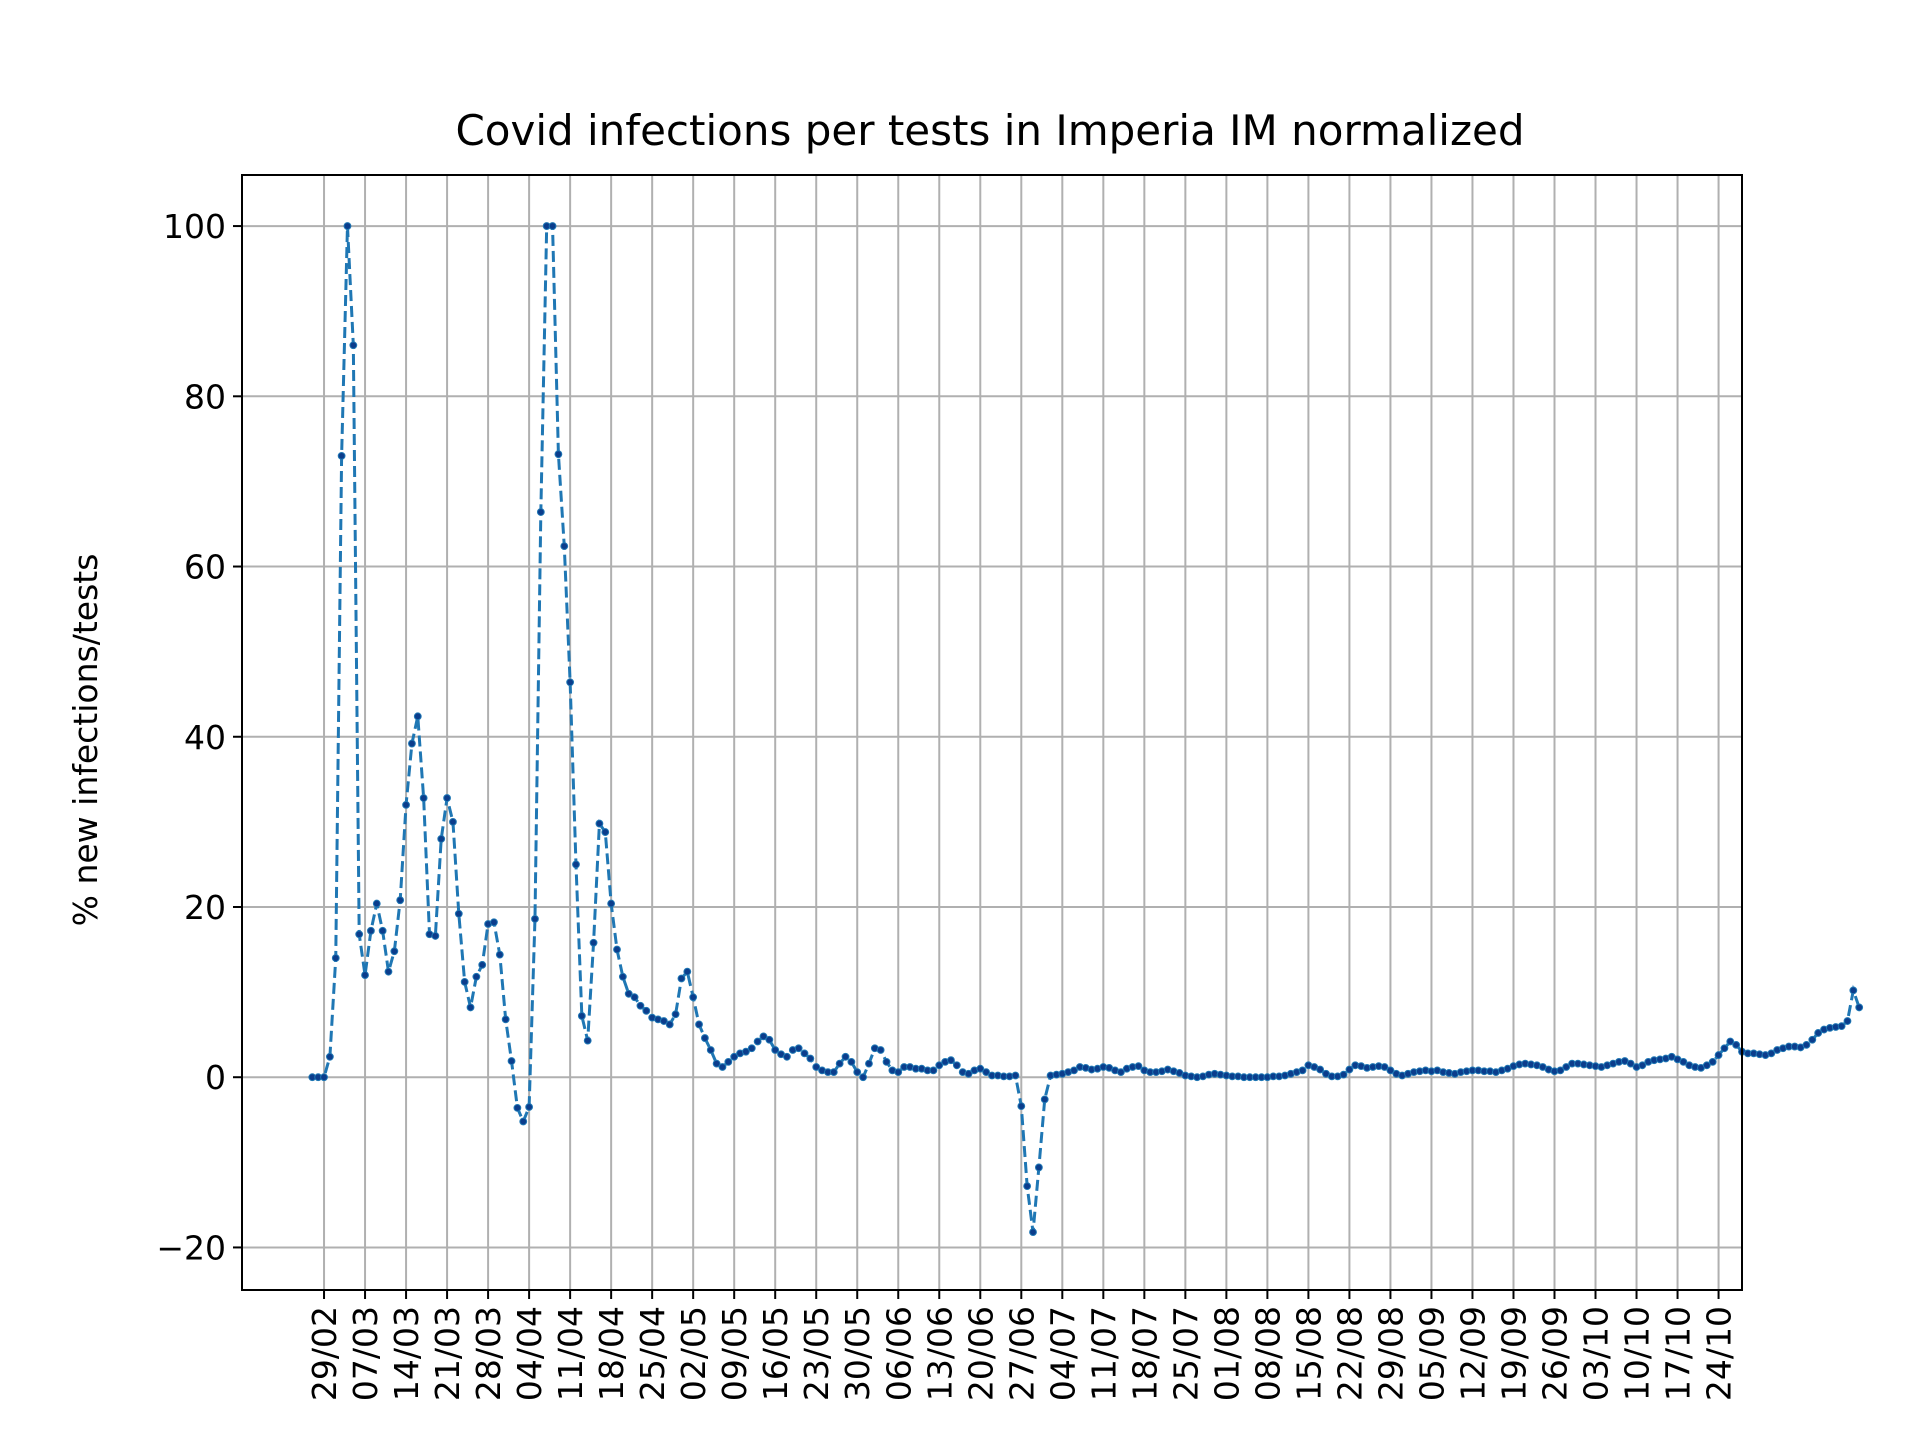  What do you see at coordinates (447, 1353) in the screenshot?
I see `x-tick-label: 21/03` at bounding box center [447, 1353].